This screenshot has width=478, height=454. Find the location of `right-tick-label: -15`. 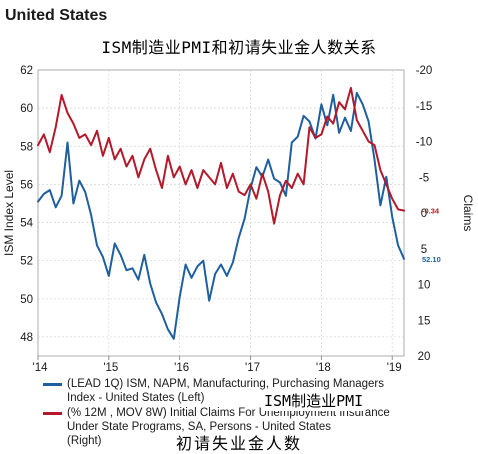

right-tick-label: -15 is located at coordinates (424, 107).